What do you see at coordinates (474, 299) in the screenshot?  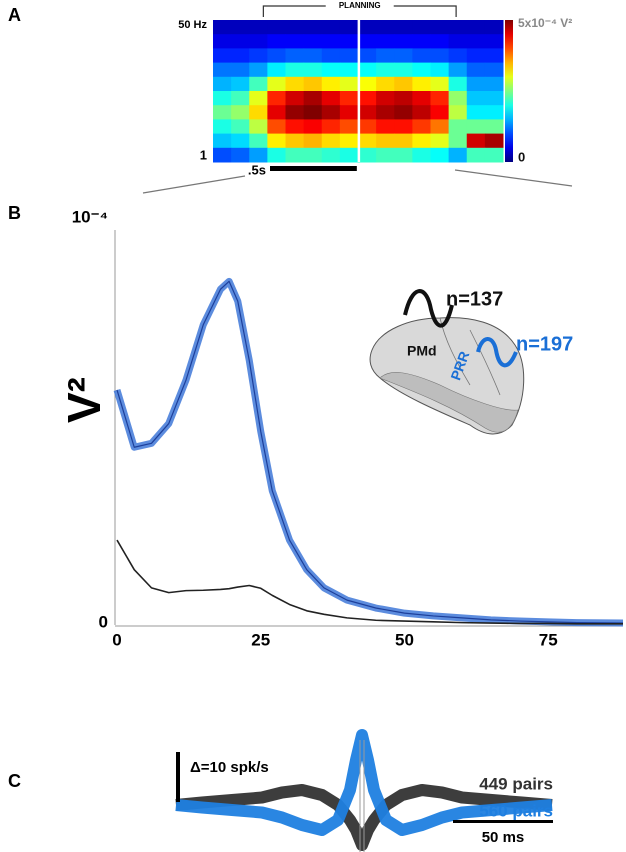 I see `inset-label: n=137` at bounding box center [474, 299].